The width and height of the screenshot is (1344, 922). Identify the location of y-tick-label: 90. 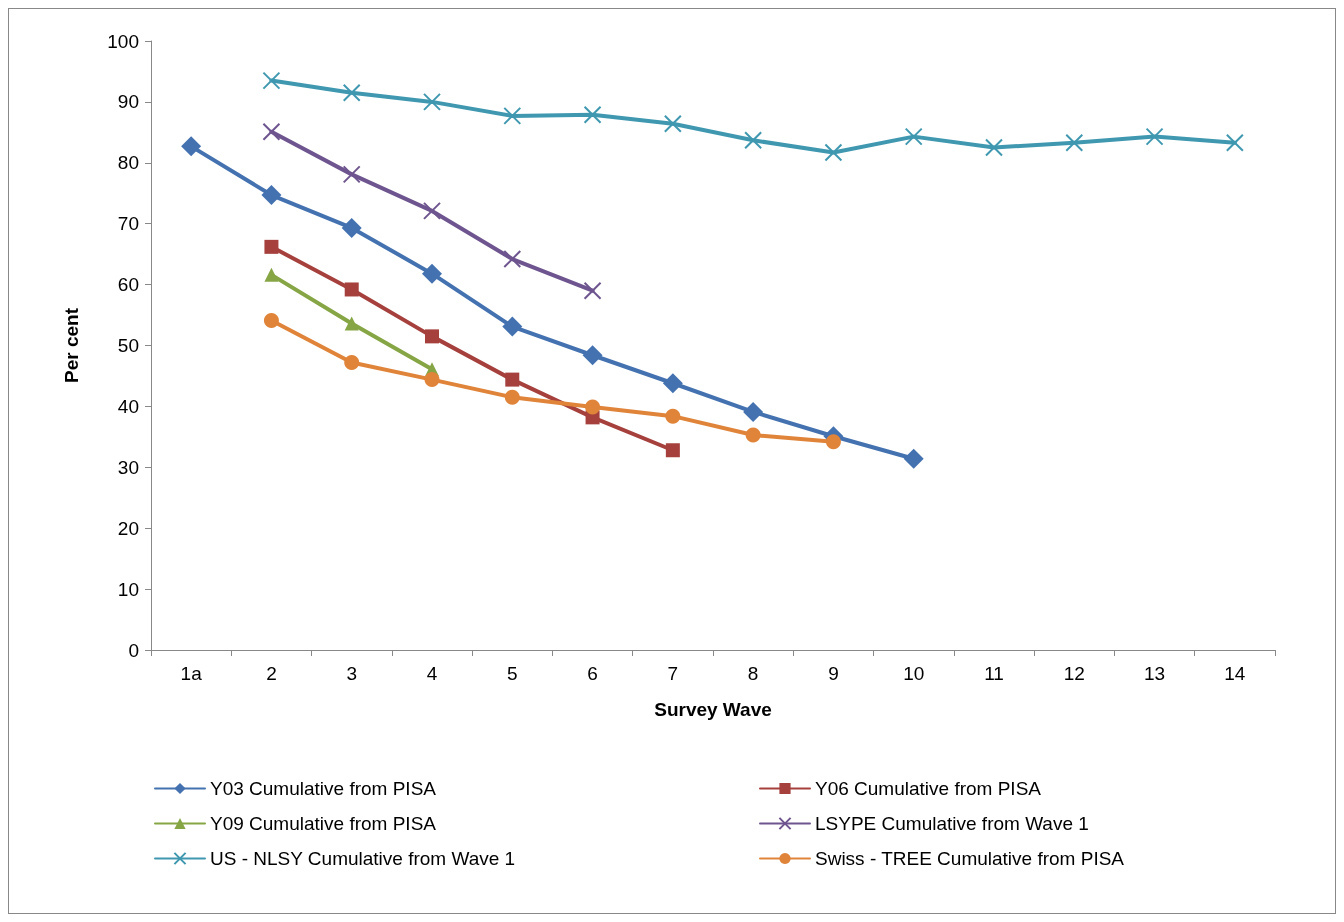
(128, 102).